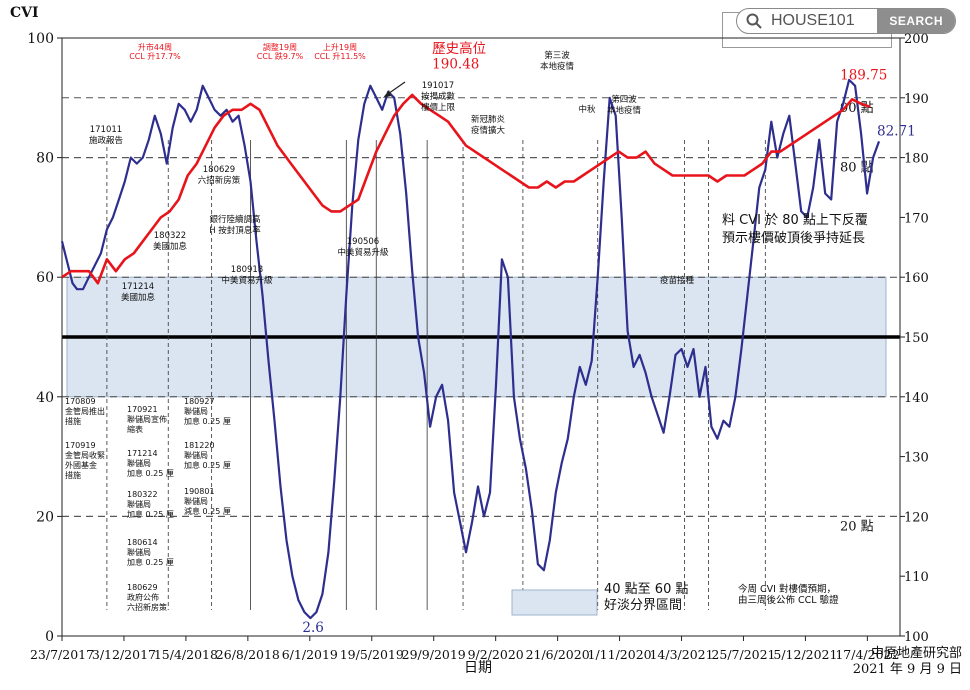  I want to click on period-annotation: 升市44周 CCL 升17.7%, so click(155, 51).